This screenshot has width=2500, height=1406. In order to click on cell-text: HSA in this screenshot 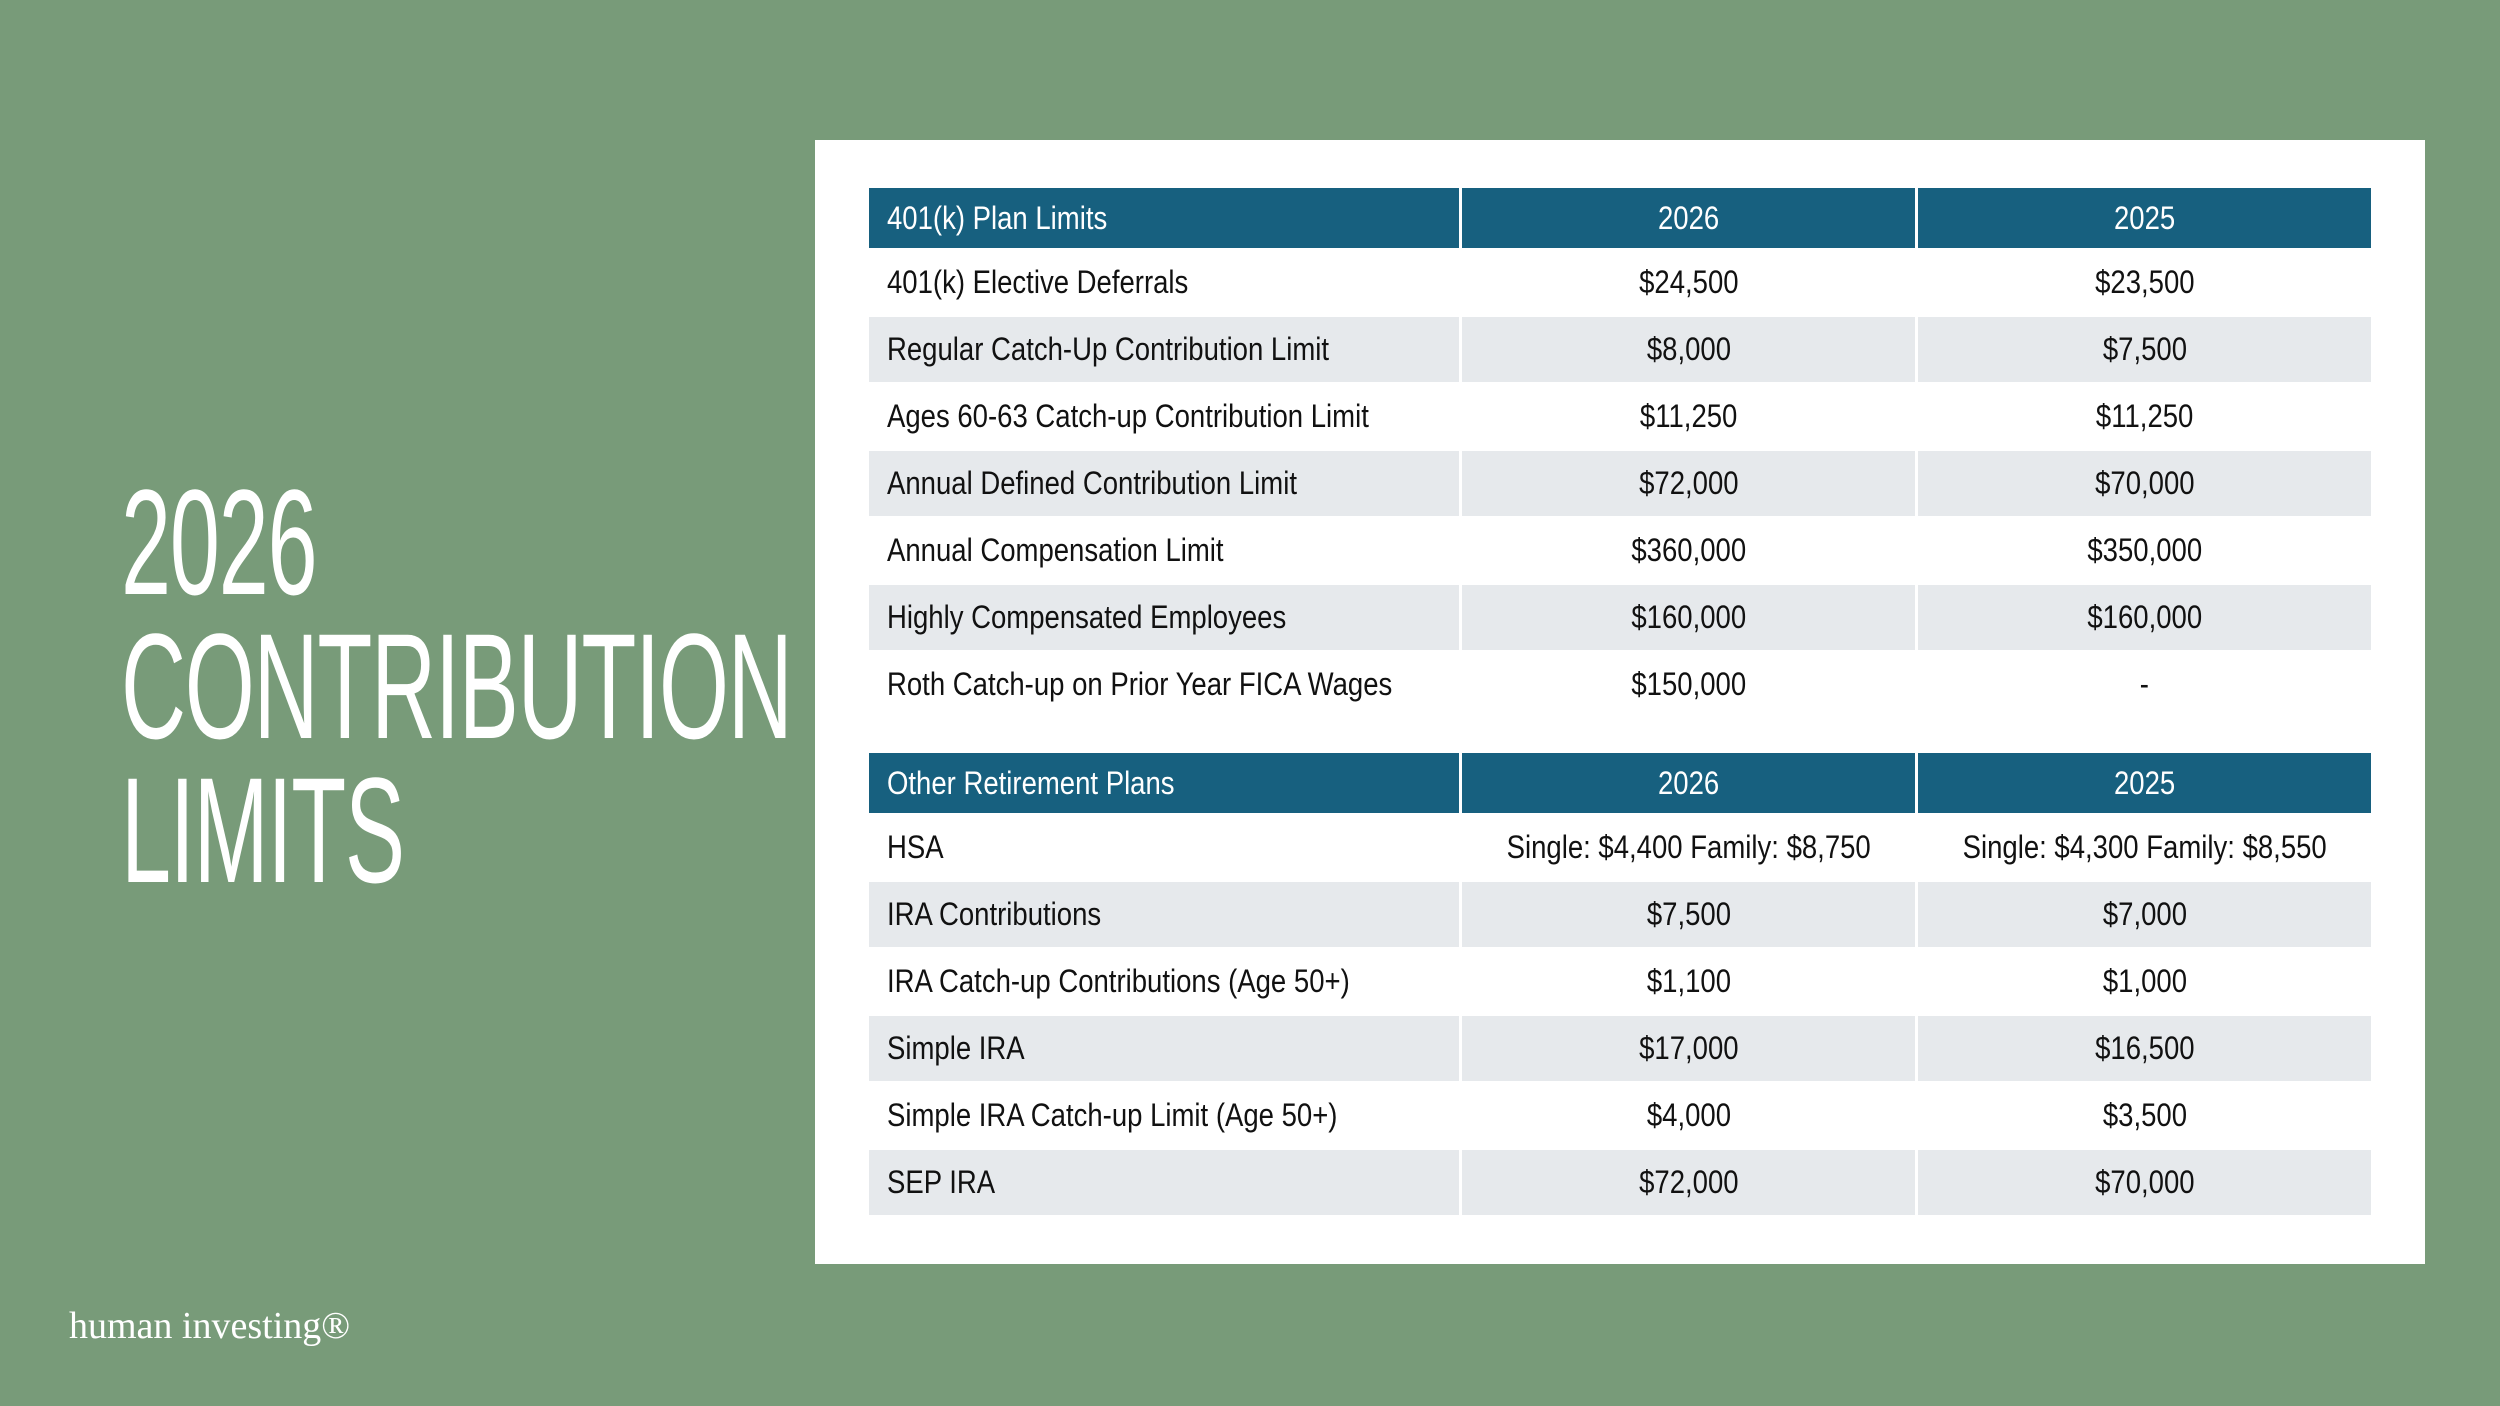, I will do `click(915, 847)`.